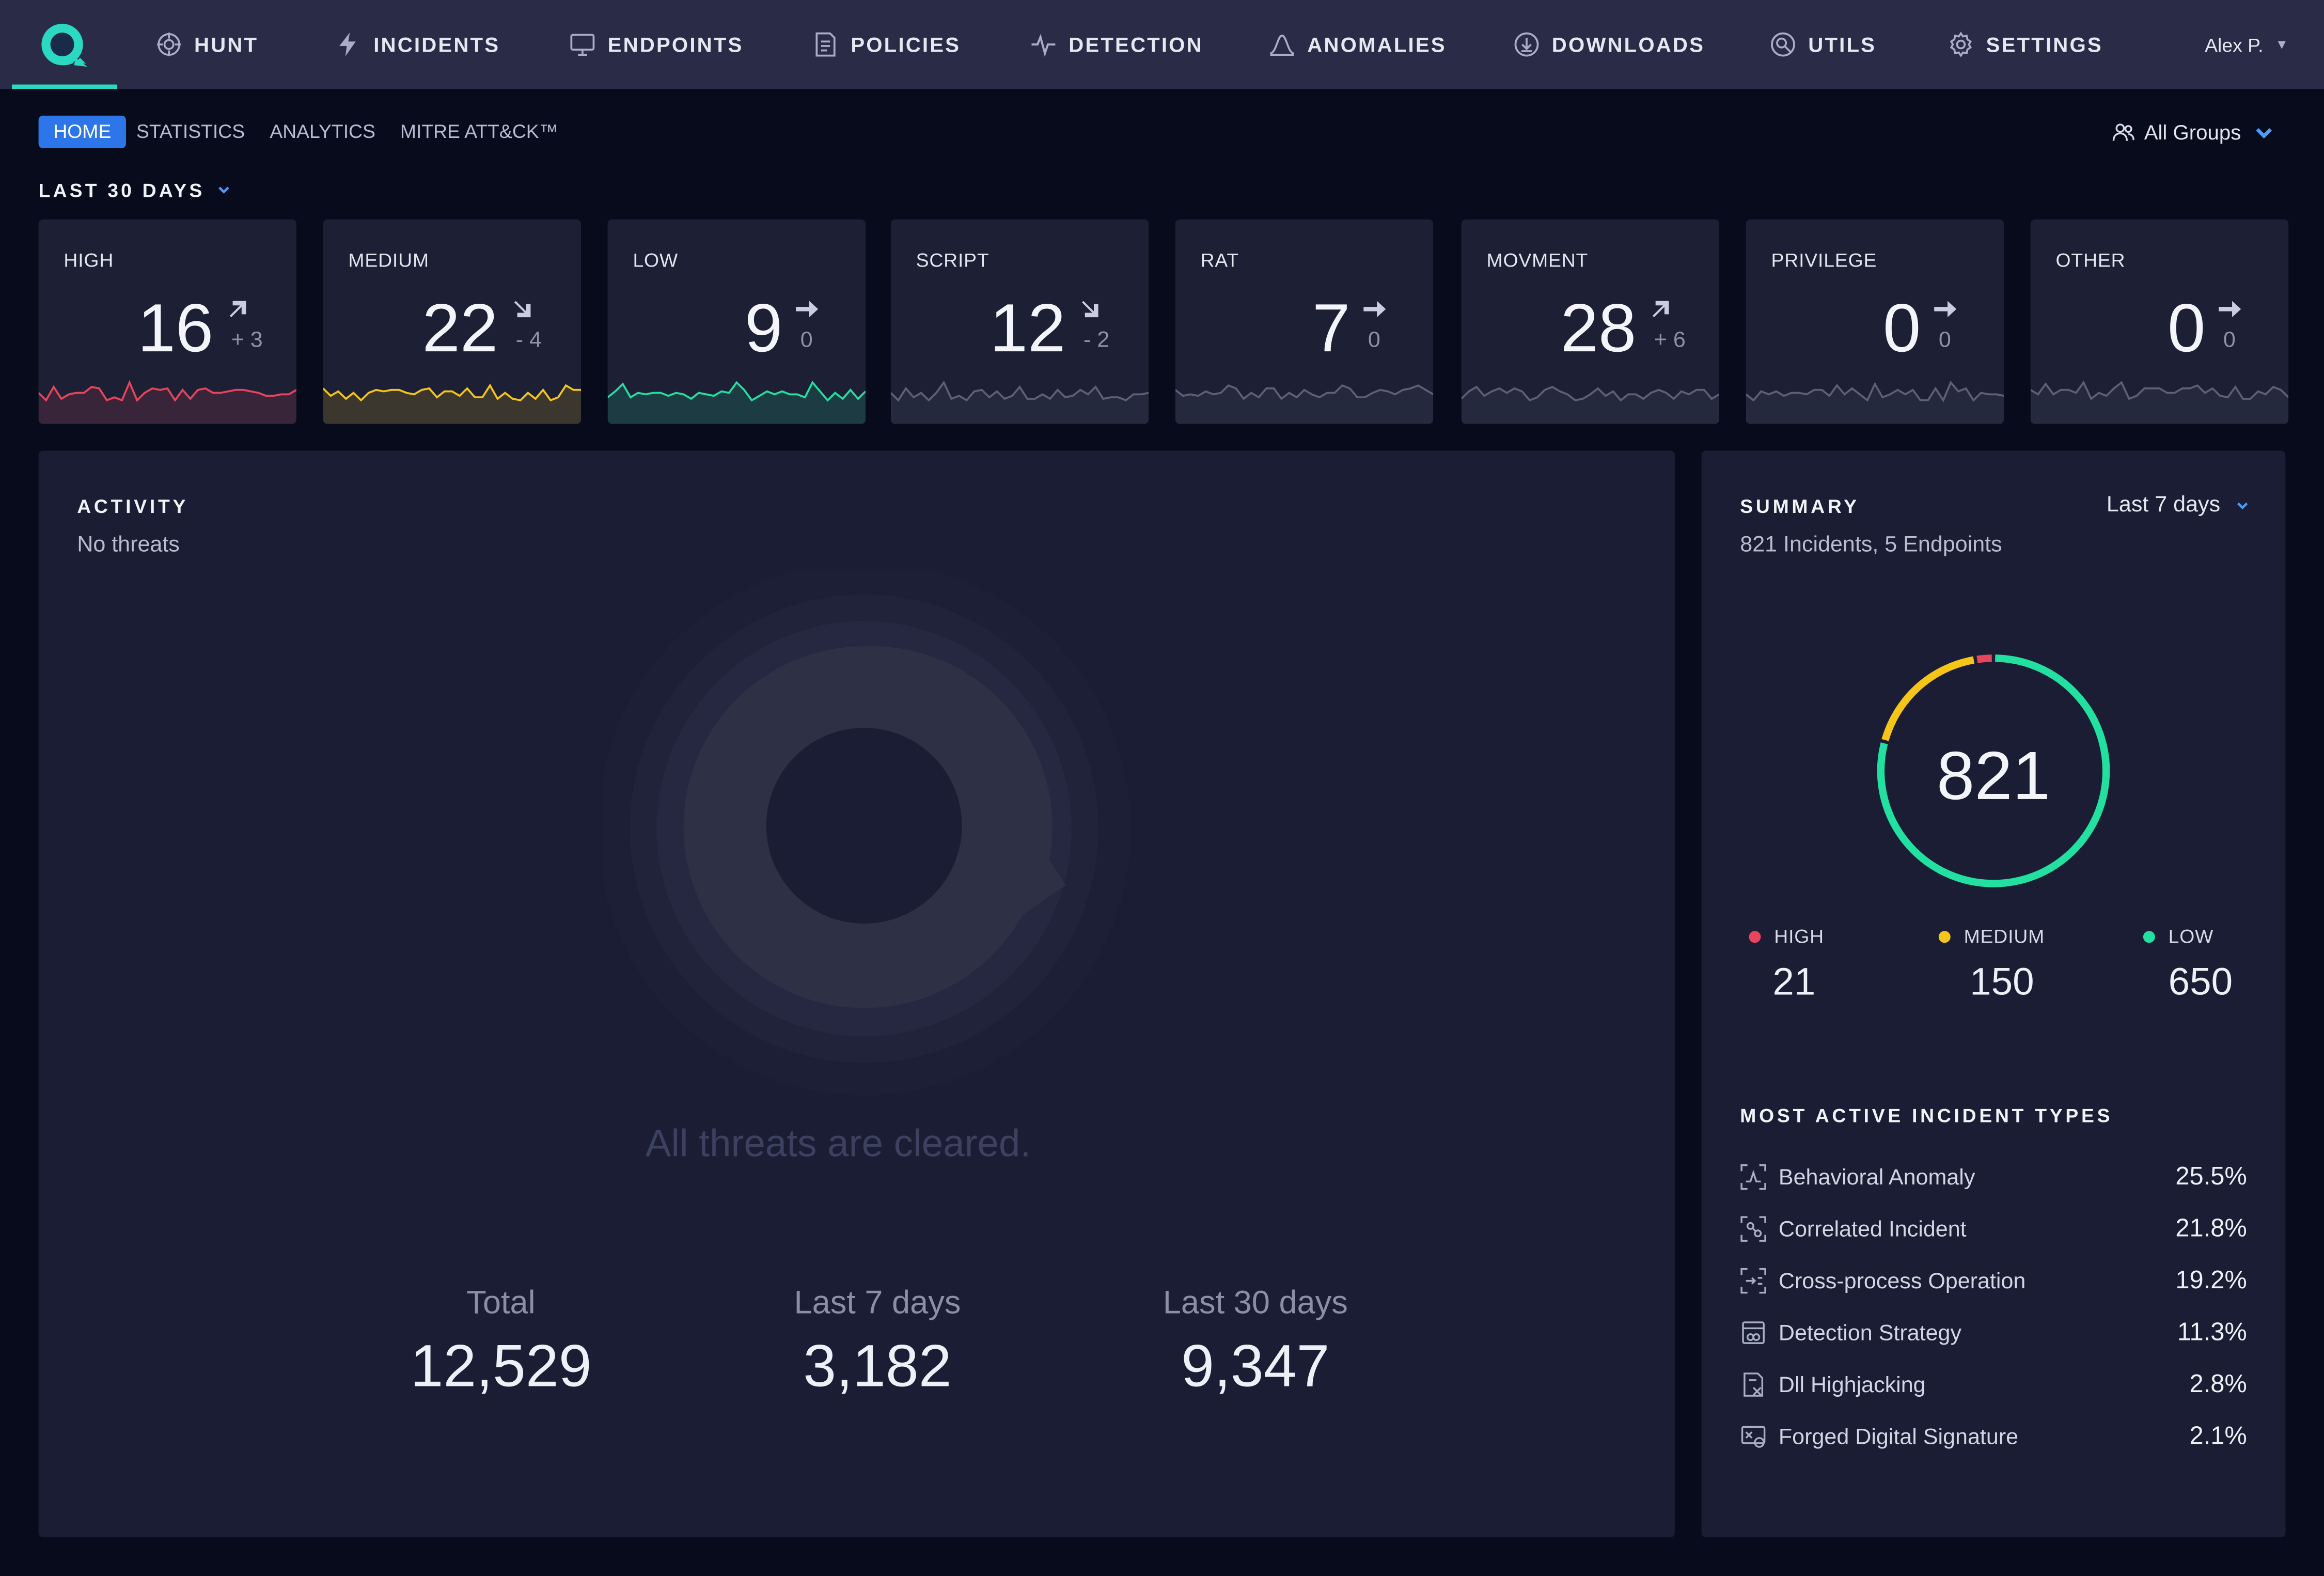 The image size is (2324, 1576). What do you see at coordinates (1799, 936) in the screenshot?
I see `severity-label: HIGH` at bounding box center [1799, 936].